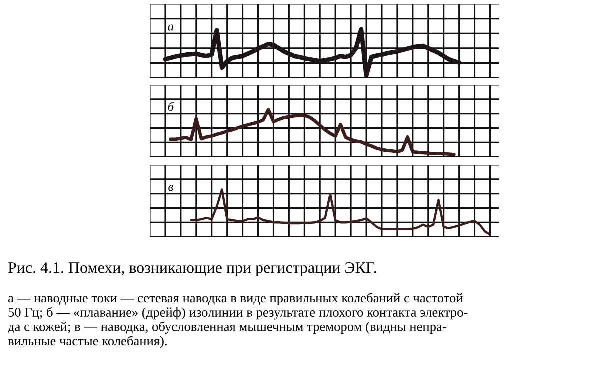 This screenshot has width=600, height=369. What do you see at coordinates (171, 27) in the screenshot?
I see `annotation: а` at bounding box center [171, 27].